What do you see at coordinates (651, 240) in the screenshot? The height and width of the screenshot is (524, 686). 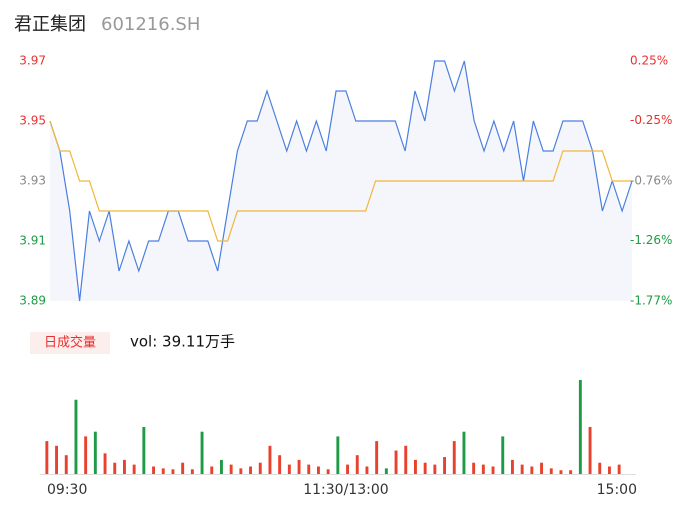 I see `y2-tick-label: -1.26%` at bounding box center [651, 240].